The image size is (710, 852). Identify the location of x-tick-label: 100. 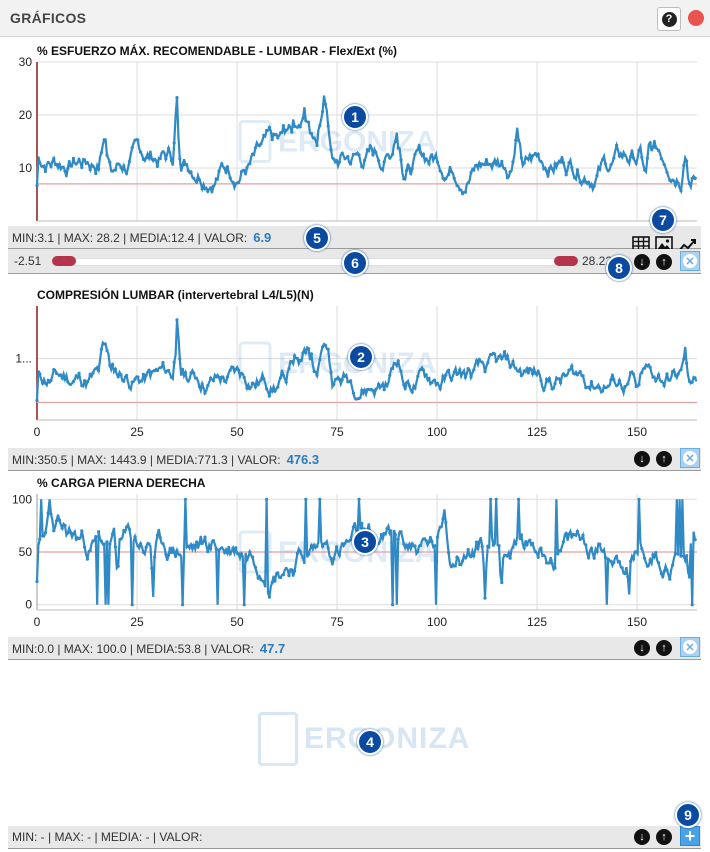
(437, 432).